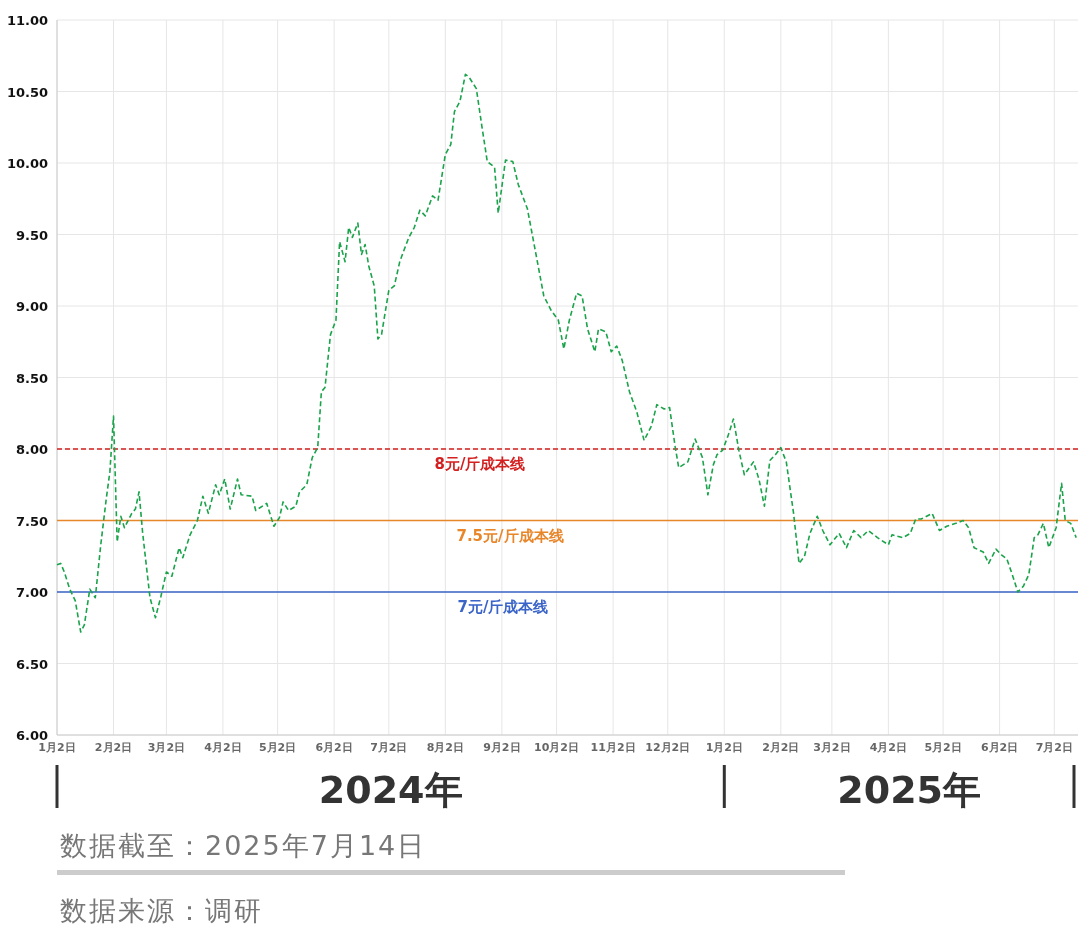 The width and height of the screenshot is (1080, 946). I want to click on y-tick-label: 9.00, so click(31, 306).